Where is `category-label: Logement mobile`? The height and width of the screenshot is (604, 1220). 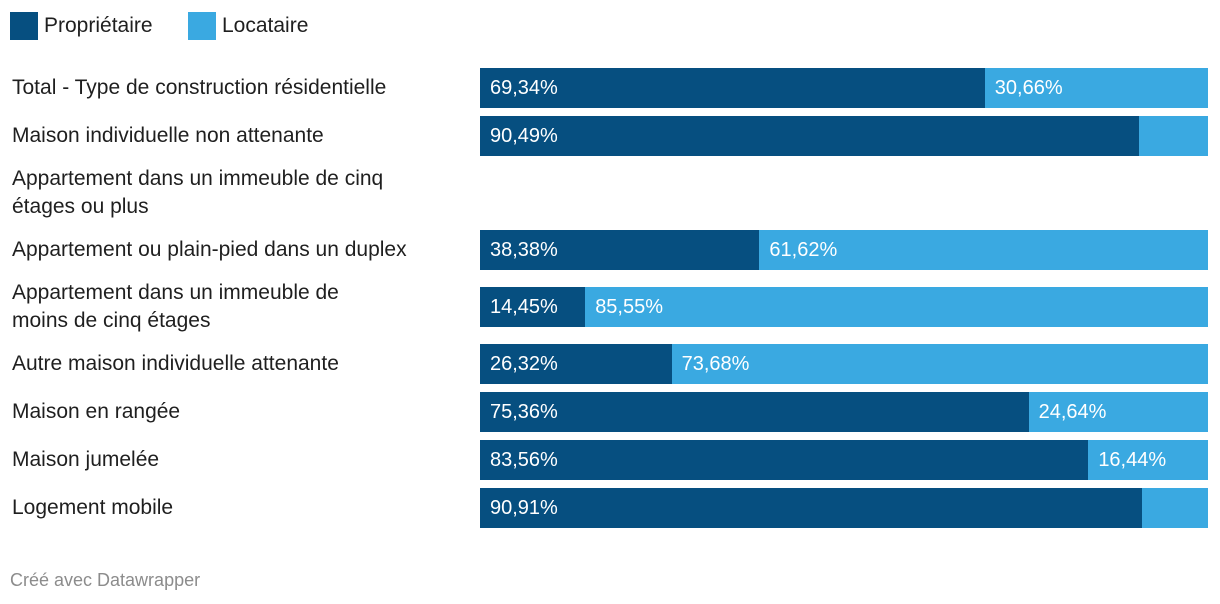 category-label: Logement mobile is located at coordinates (93, 507).